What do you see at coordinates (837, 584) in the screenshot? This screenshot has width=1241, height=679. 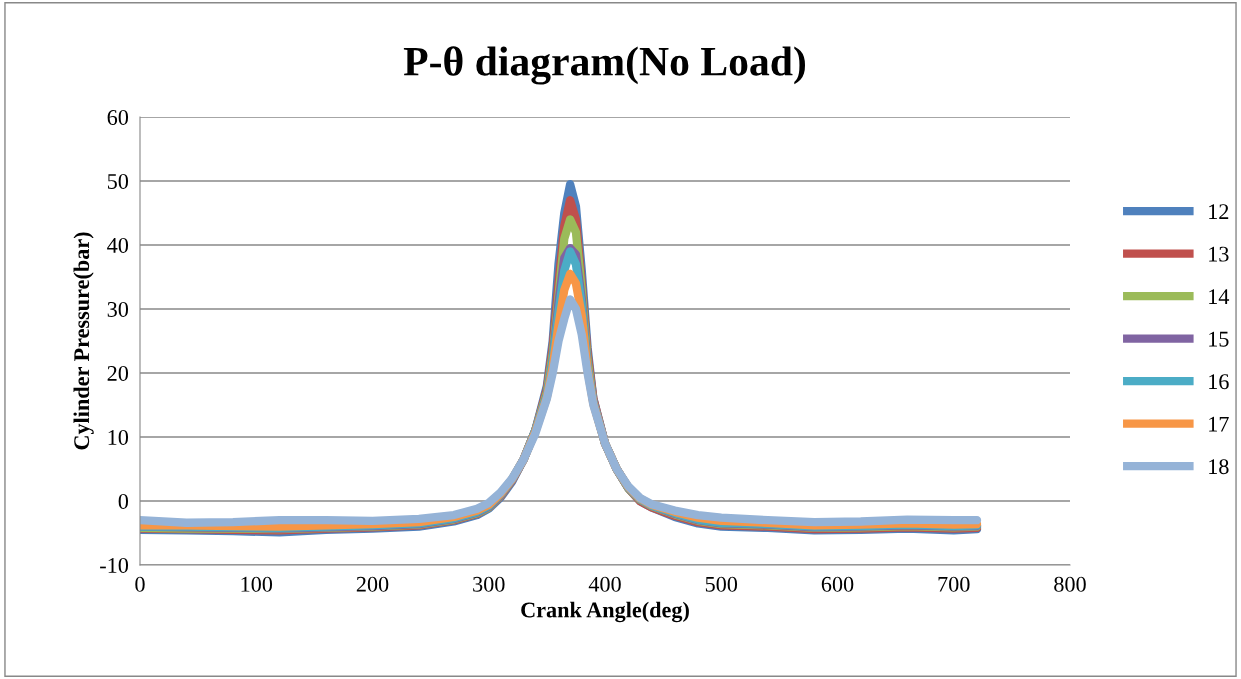 I see `x-tick-label: 600` at bounding box center [837, 584].